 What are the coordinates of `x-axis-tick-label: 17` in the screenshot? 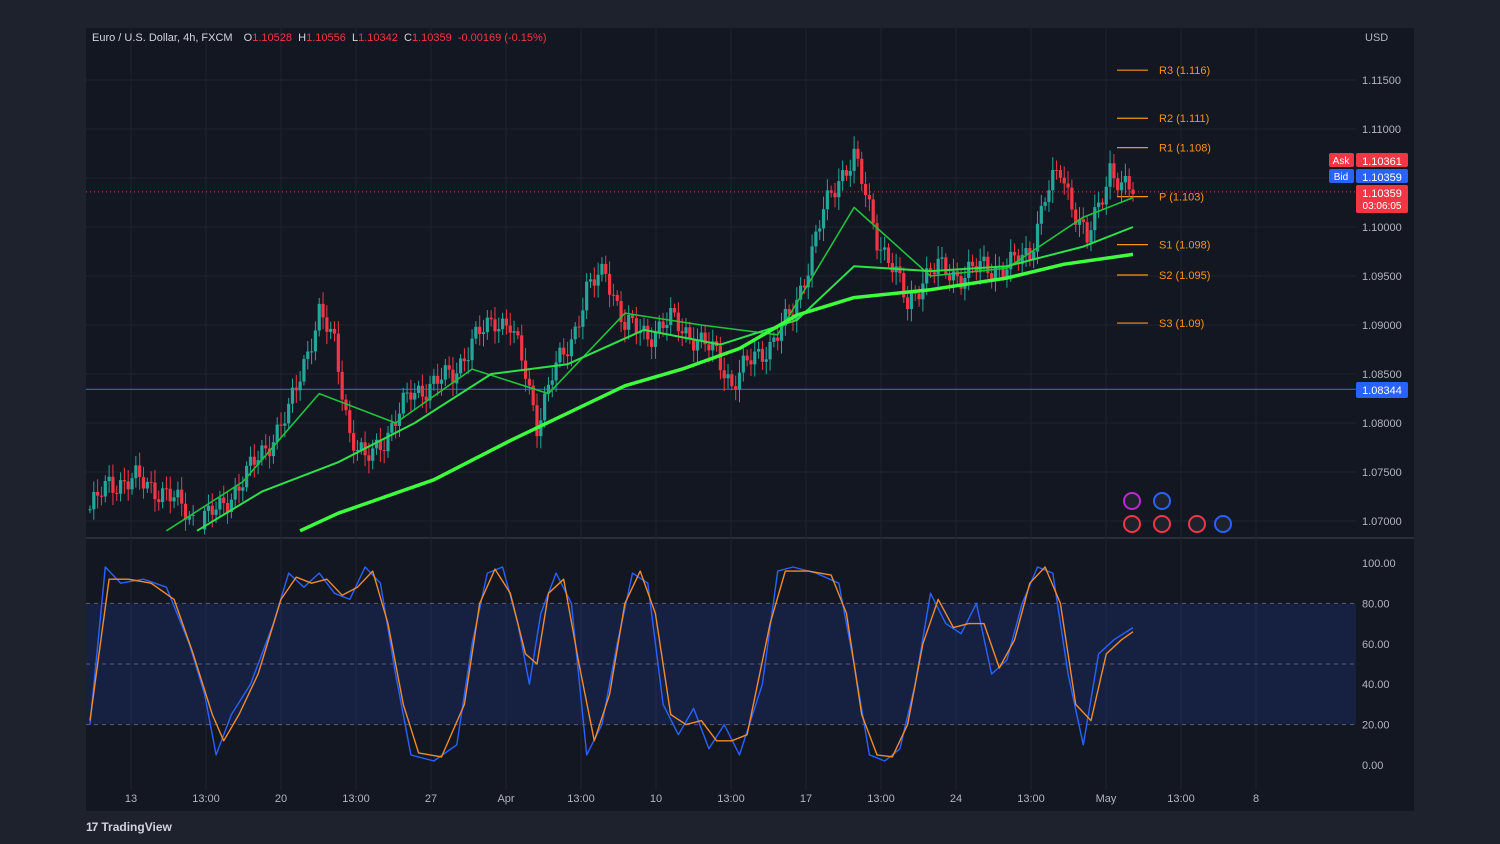 It's located at (806, 799).